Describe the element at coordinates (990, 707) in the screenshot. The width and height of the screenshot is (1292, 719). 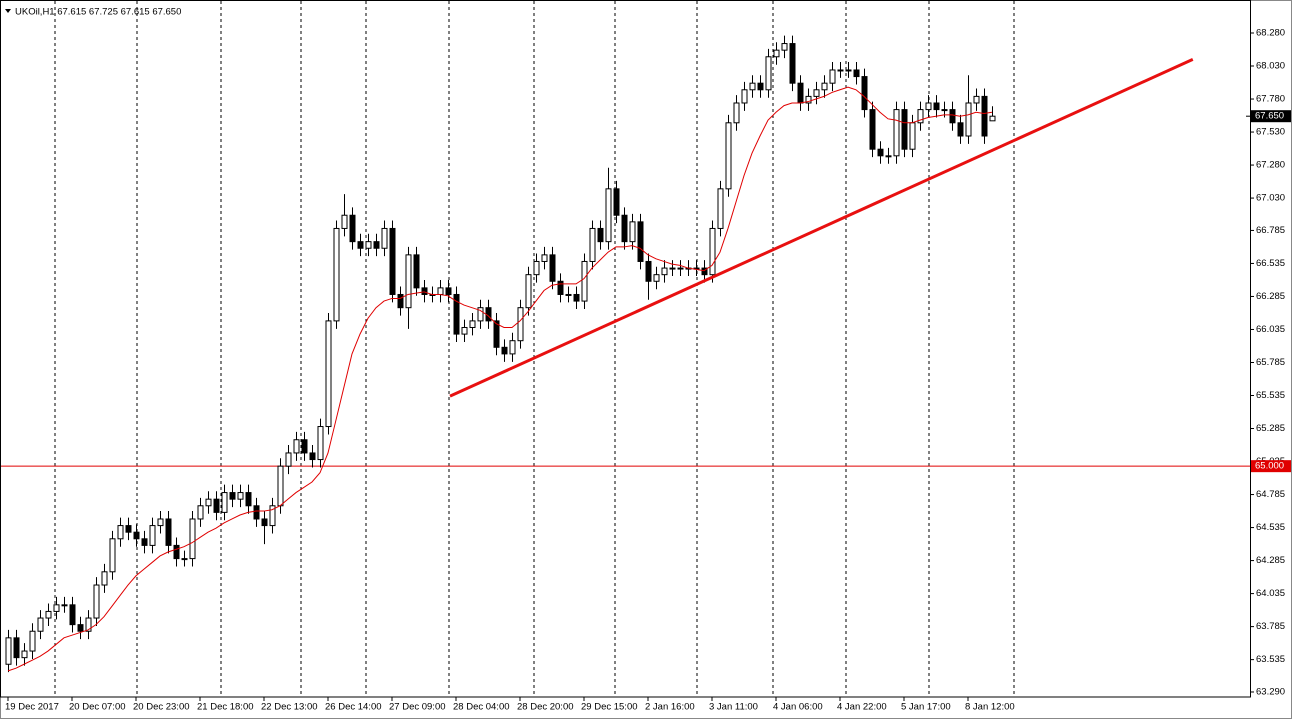
I see `x-tick-label: 8 Jan 12:00` at that location.